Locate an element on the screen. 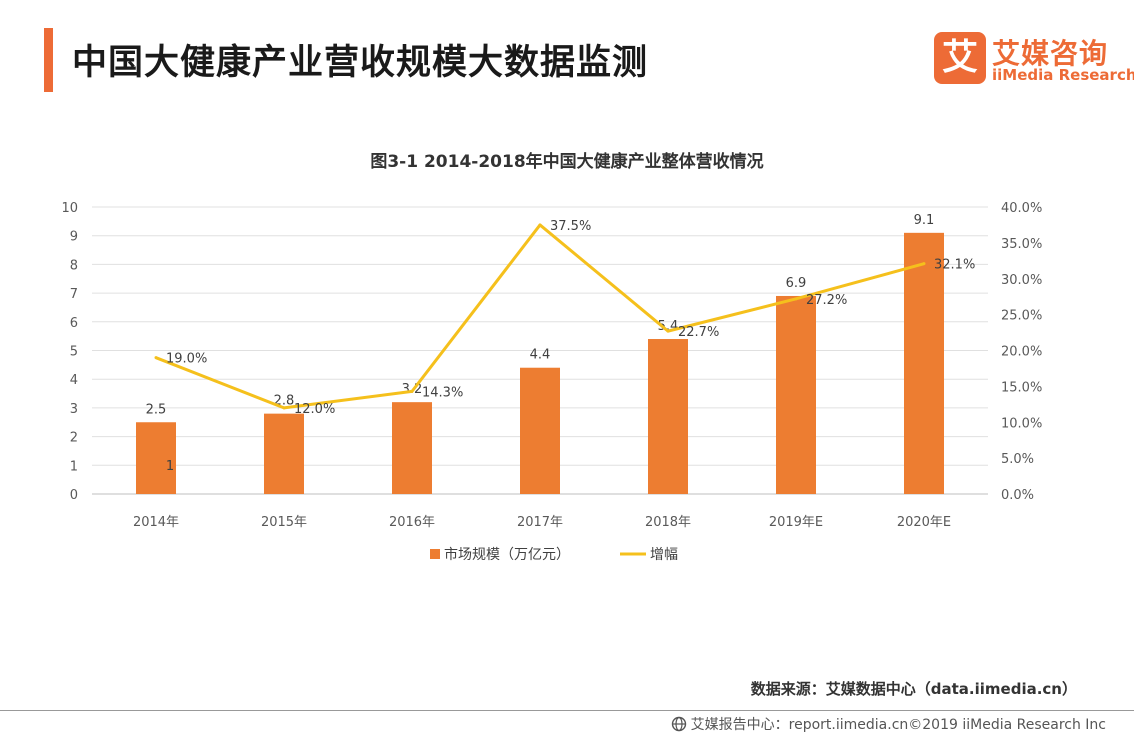  x-tick-label: 2015年 is located at coordinates (284, 522).